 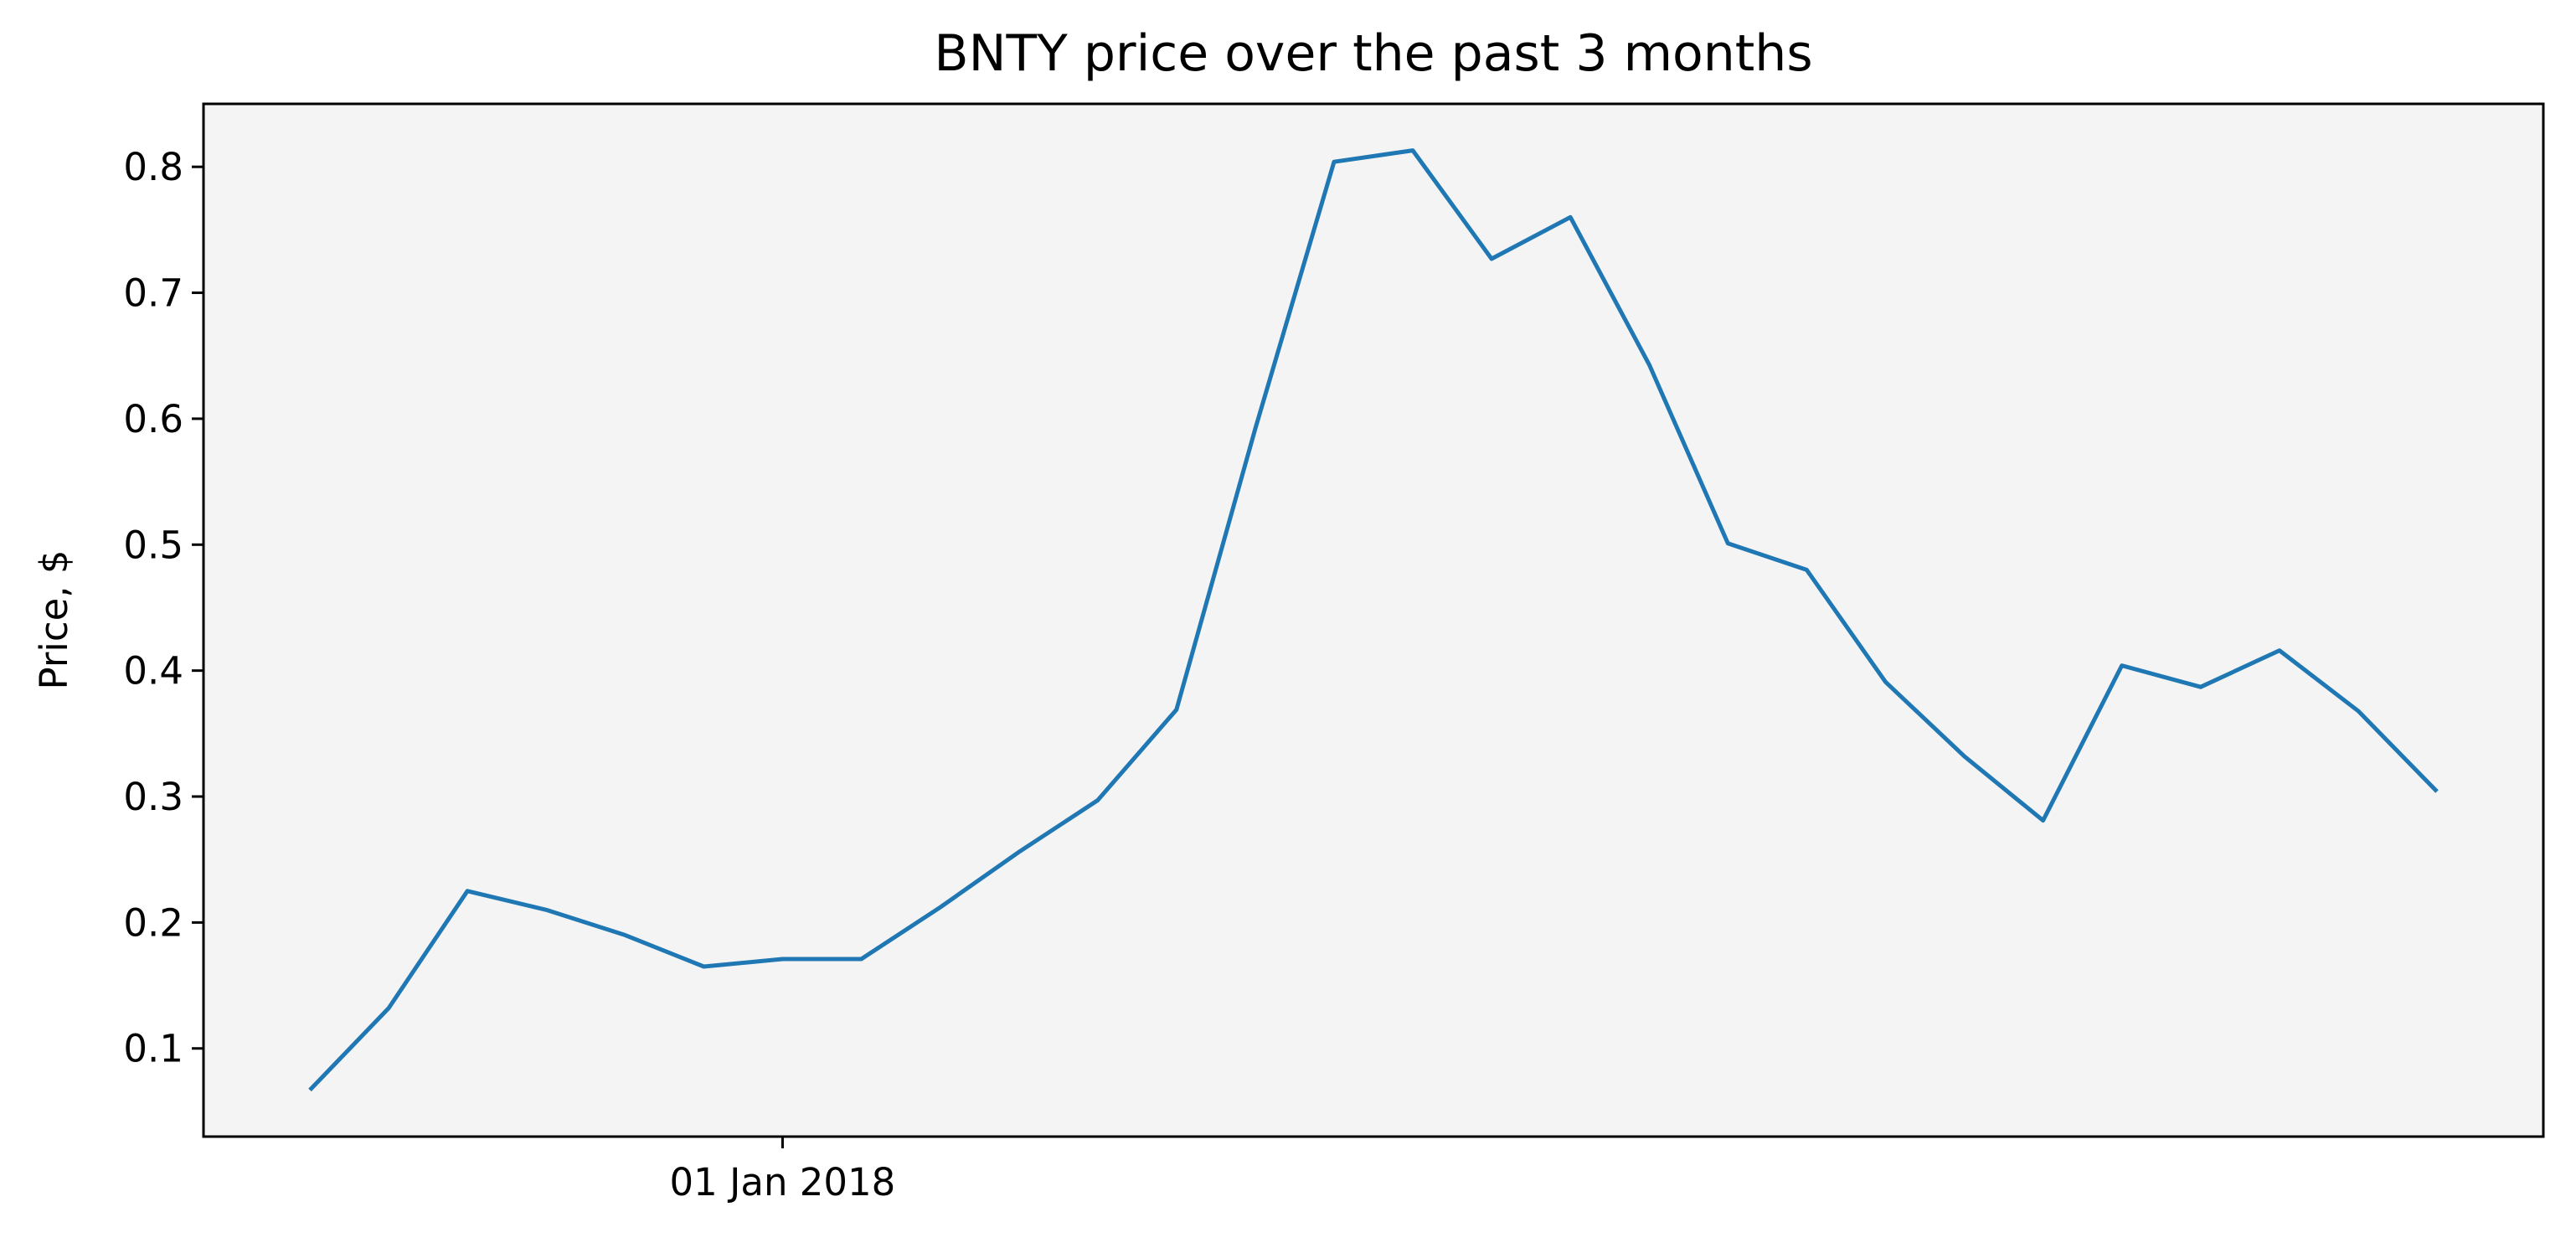 I want to click on y-tick-label: 0.4, so click(x=153, y=671).